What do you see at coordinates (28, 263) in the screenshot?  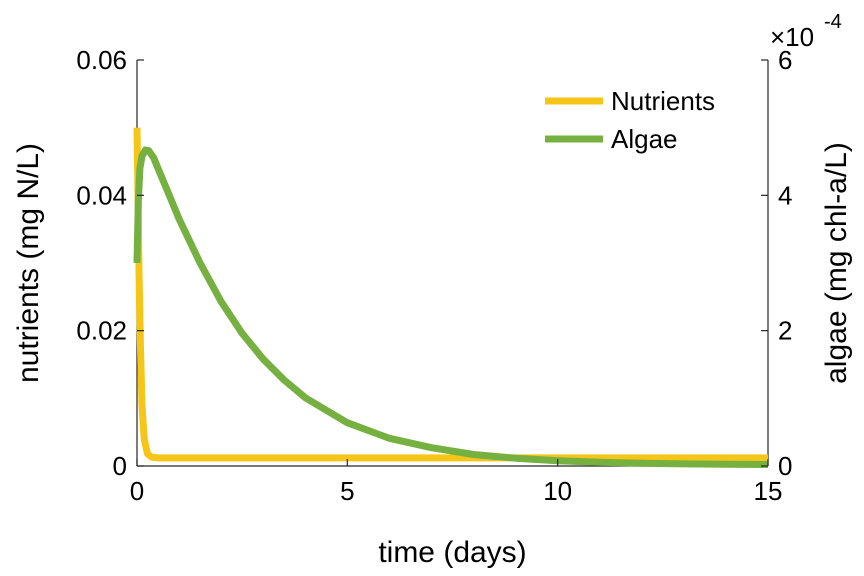 I see `y-axis-left-label: nutrients (mg N/L)` at bounding box center [28, 263].